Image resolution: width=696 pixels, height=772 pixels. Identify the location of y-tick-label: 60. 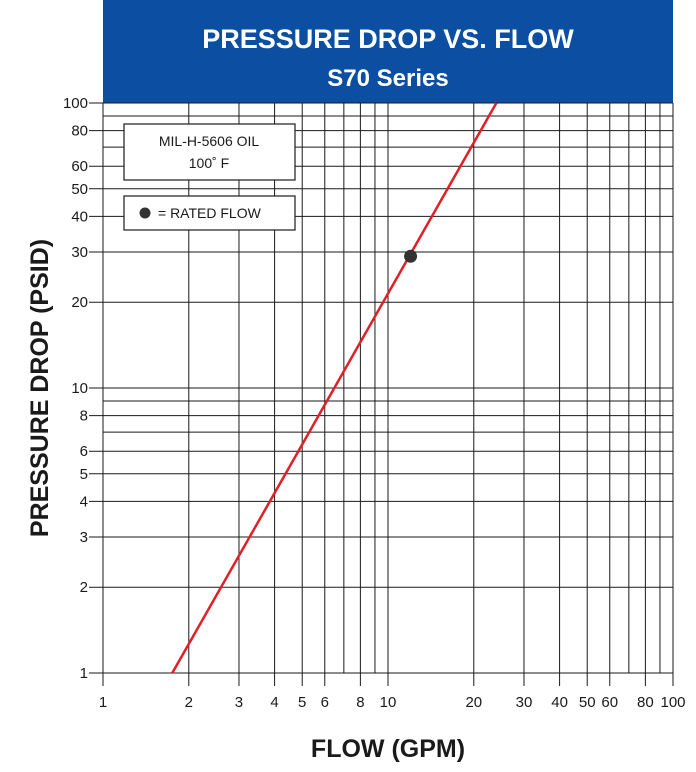
(79, 166).